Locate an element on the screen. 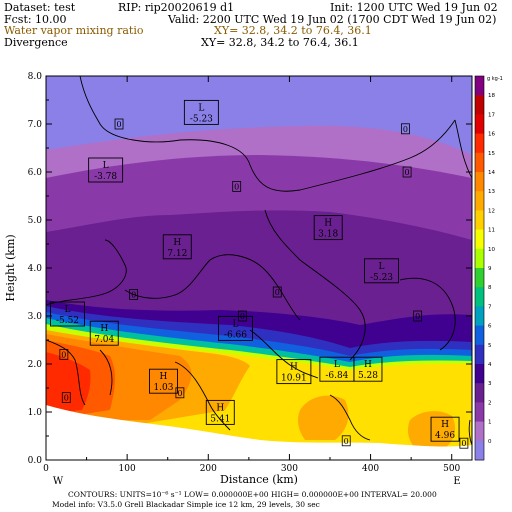 This screenshot has height=512, width=512. orange-blob-right is located at coordinates (323, 417).